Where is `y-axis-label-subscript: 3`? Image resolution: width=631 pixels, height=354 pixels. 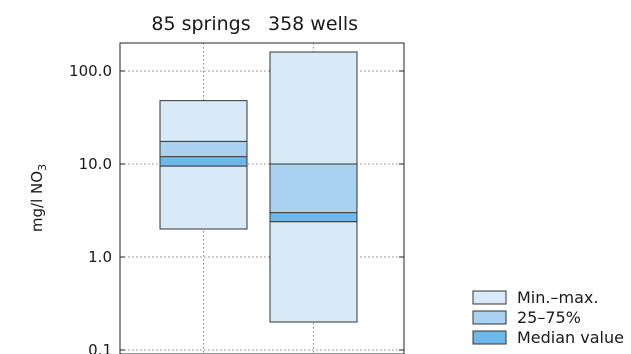
y-axis-label-subscript: 3 is located at coordinates (42, 167).